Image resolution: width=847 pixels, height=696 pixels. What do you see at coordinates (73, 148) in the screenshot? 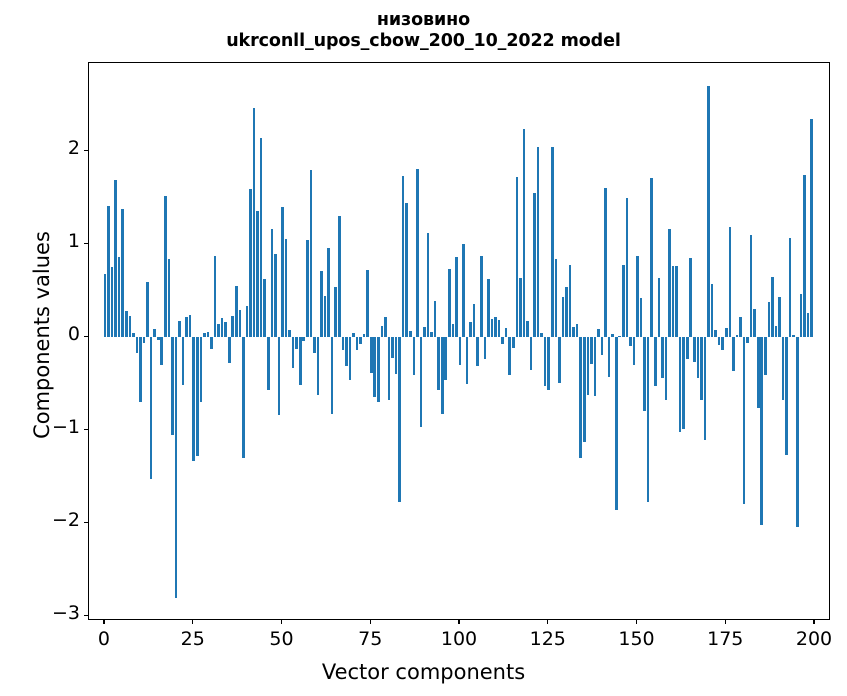
I see `y-tick-label: 2` at bounding box center [73, 148].